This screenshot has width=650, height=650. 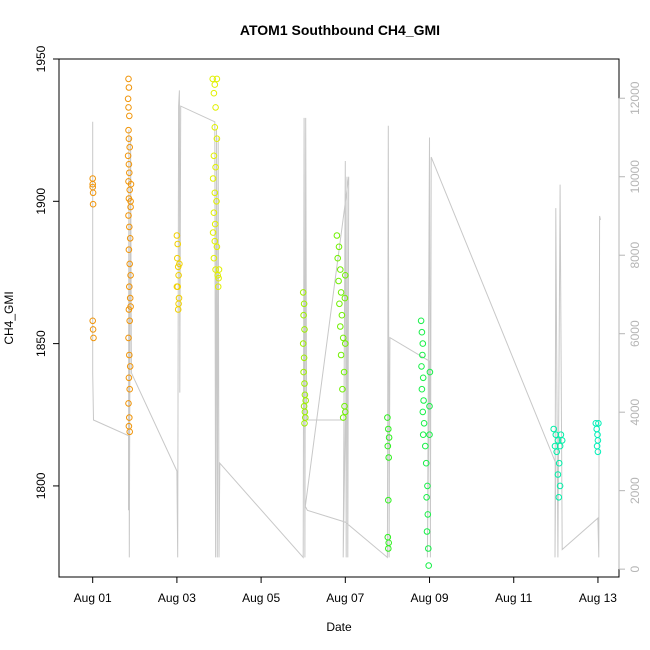 What do you see at coordinates (635, 255) in the screenshot?
I see `y2-tick-label: 8000` at bounding box center [635, 255].